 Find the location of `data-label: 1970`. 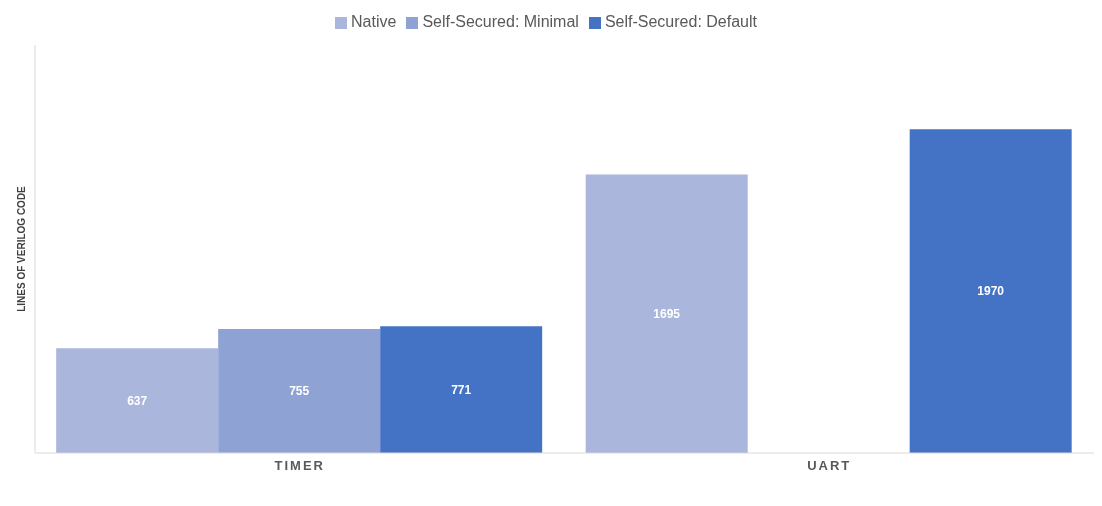

data-label: 1970 is located at coordinates (991, 291).